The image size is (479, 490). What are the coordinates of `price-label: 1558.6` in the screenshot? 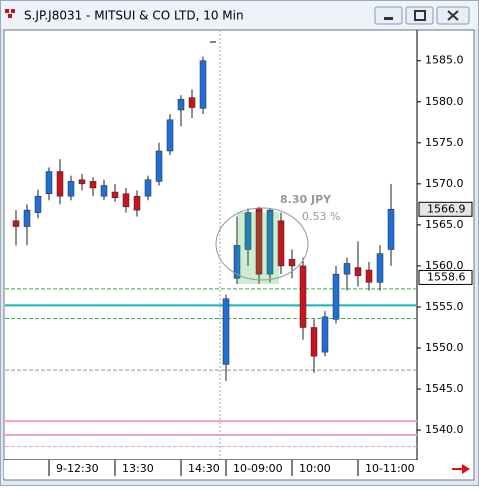 It's located at (446, 276).